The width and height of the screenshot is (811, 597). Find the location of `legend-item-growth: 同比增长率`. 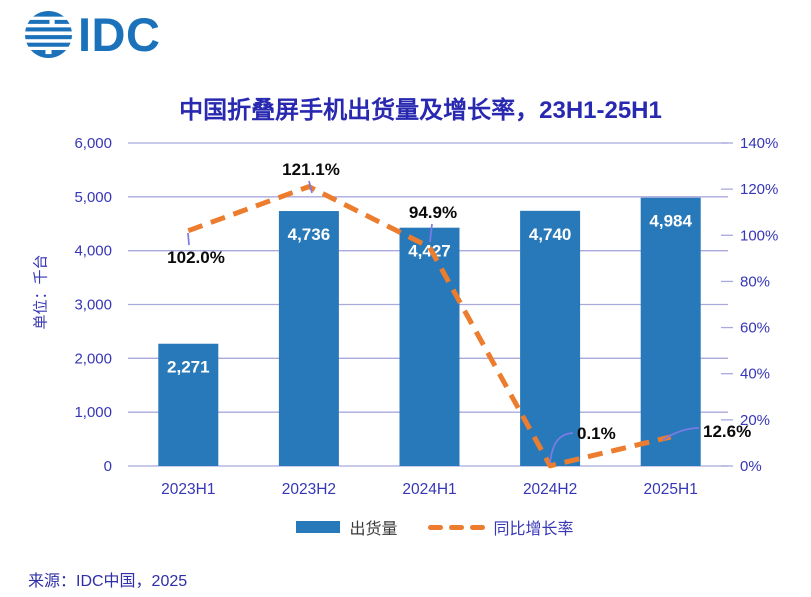

legend-item-growth: 同比增长率 is located at coordinates (500, 527).